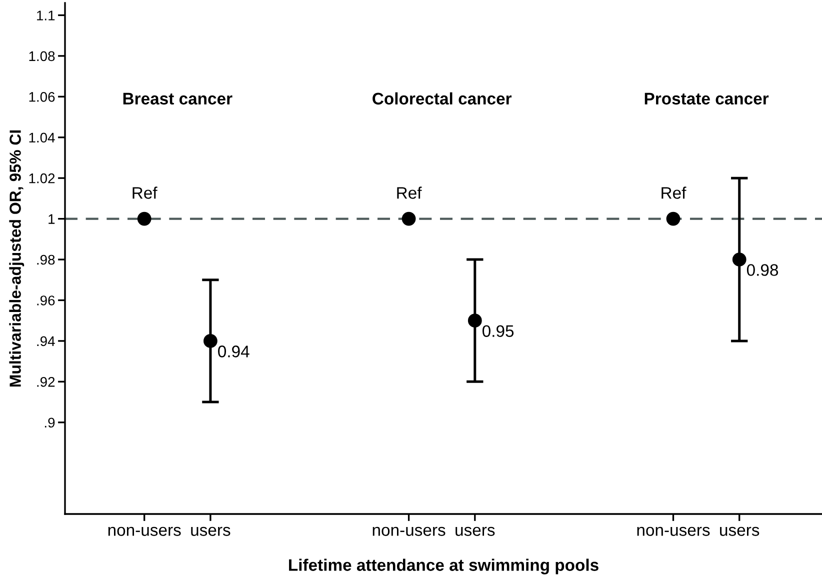  What do you see at coordinates (16, 258) in the screenshot?
I see `y-axis-title: Multivariable-adjusted OR, 95% CI` at bounding box center [16, 258].